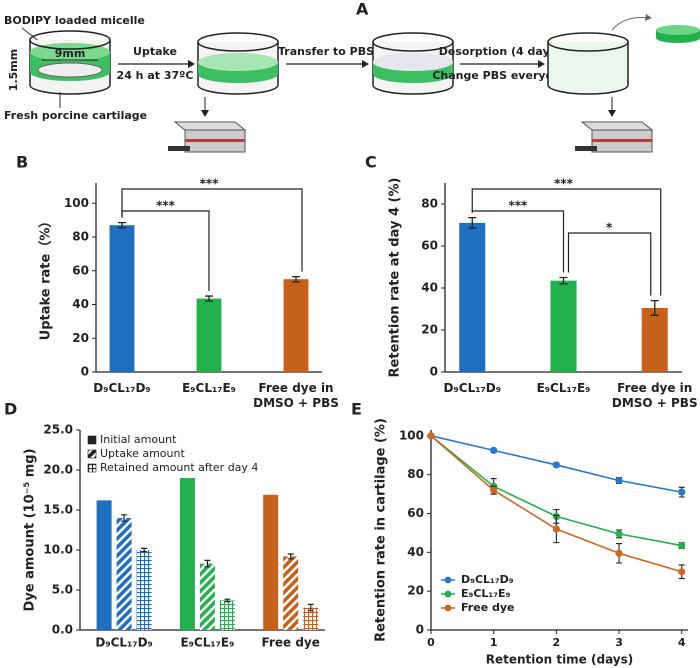 Image resolution: width=700 pixels, height=668 pixels. I want to click on label-line: E₉CL₁₇E₉, so click(209, 388).